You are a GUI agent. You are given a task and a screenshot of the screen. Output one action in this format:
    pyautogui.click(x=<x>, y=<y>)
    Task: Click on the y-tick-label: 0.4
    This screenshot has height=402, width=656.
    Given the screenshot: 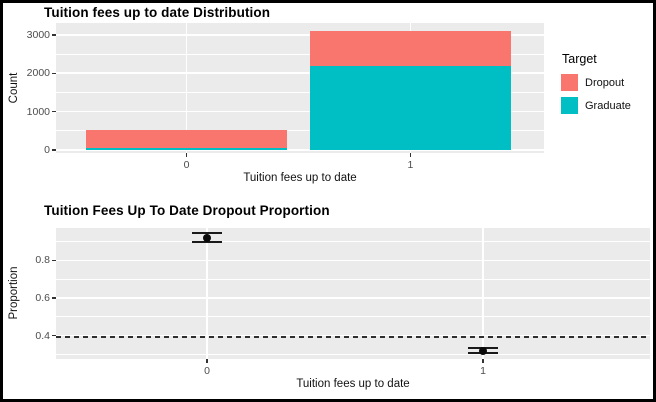 What is the action you would take?
    pyautogui.click(x=42, y=335)
    